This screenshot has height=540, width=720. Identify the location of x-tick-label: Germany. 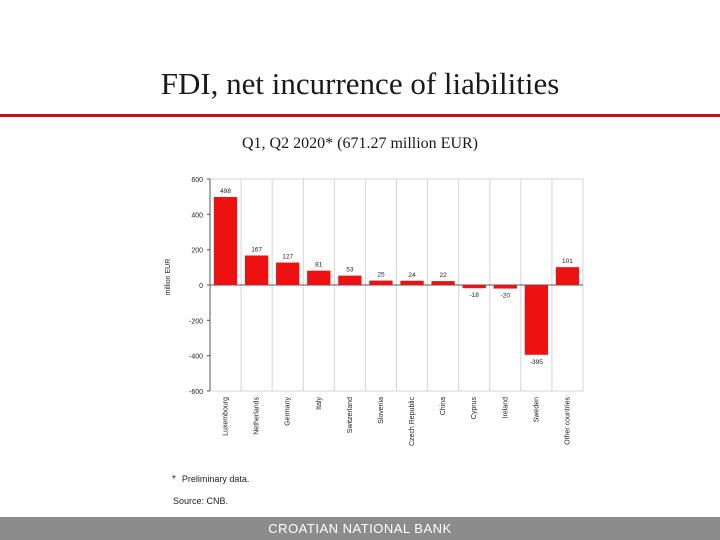
(288, 411).